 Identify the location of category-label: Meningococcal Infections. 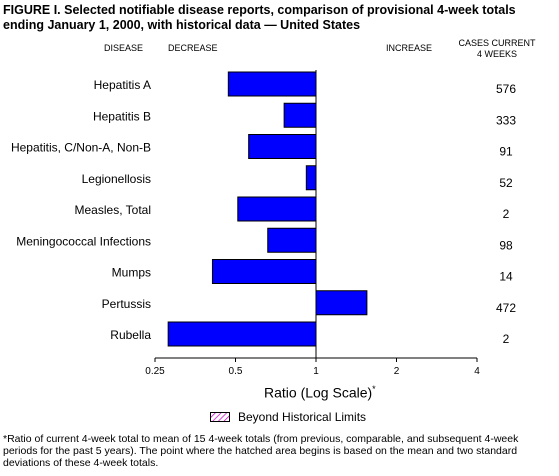
(83, 241).